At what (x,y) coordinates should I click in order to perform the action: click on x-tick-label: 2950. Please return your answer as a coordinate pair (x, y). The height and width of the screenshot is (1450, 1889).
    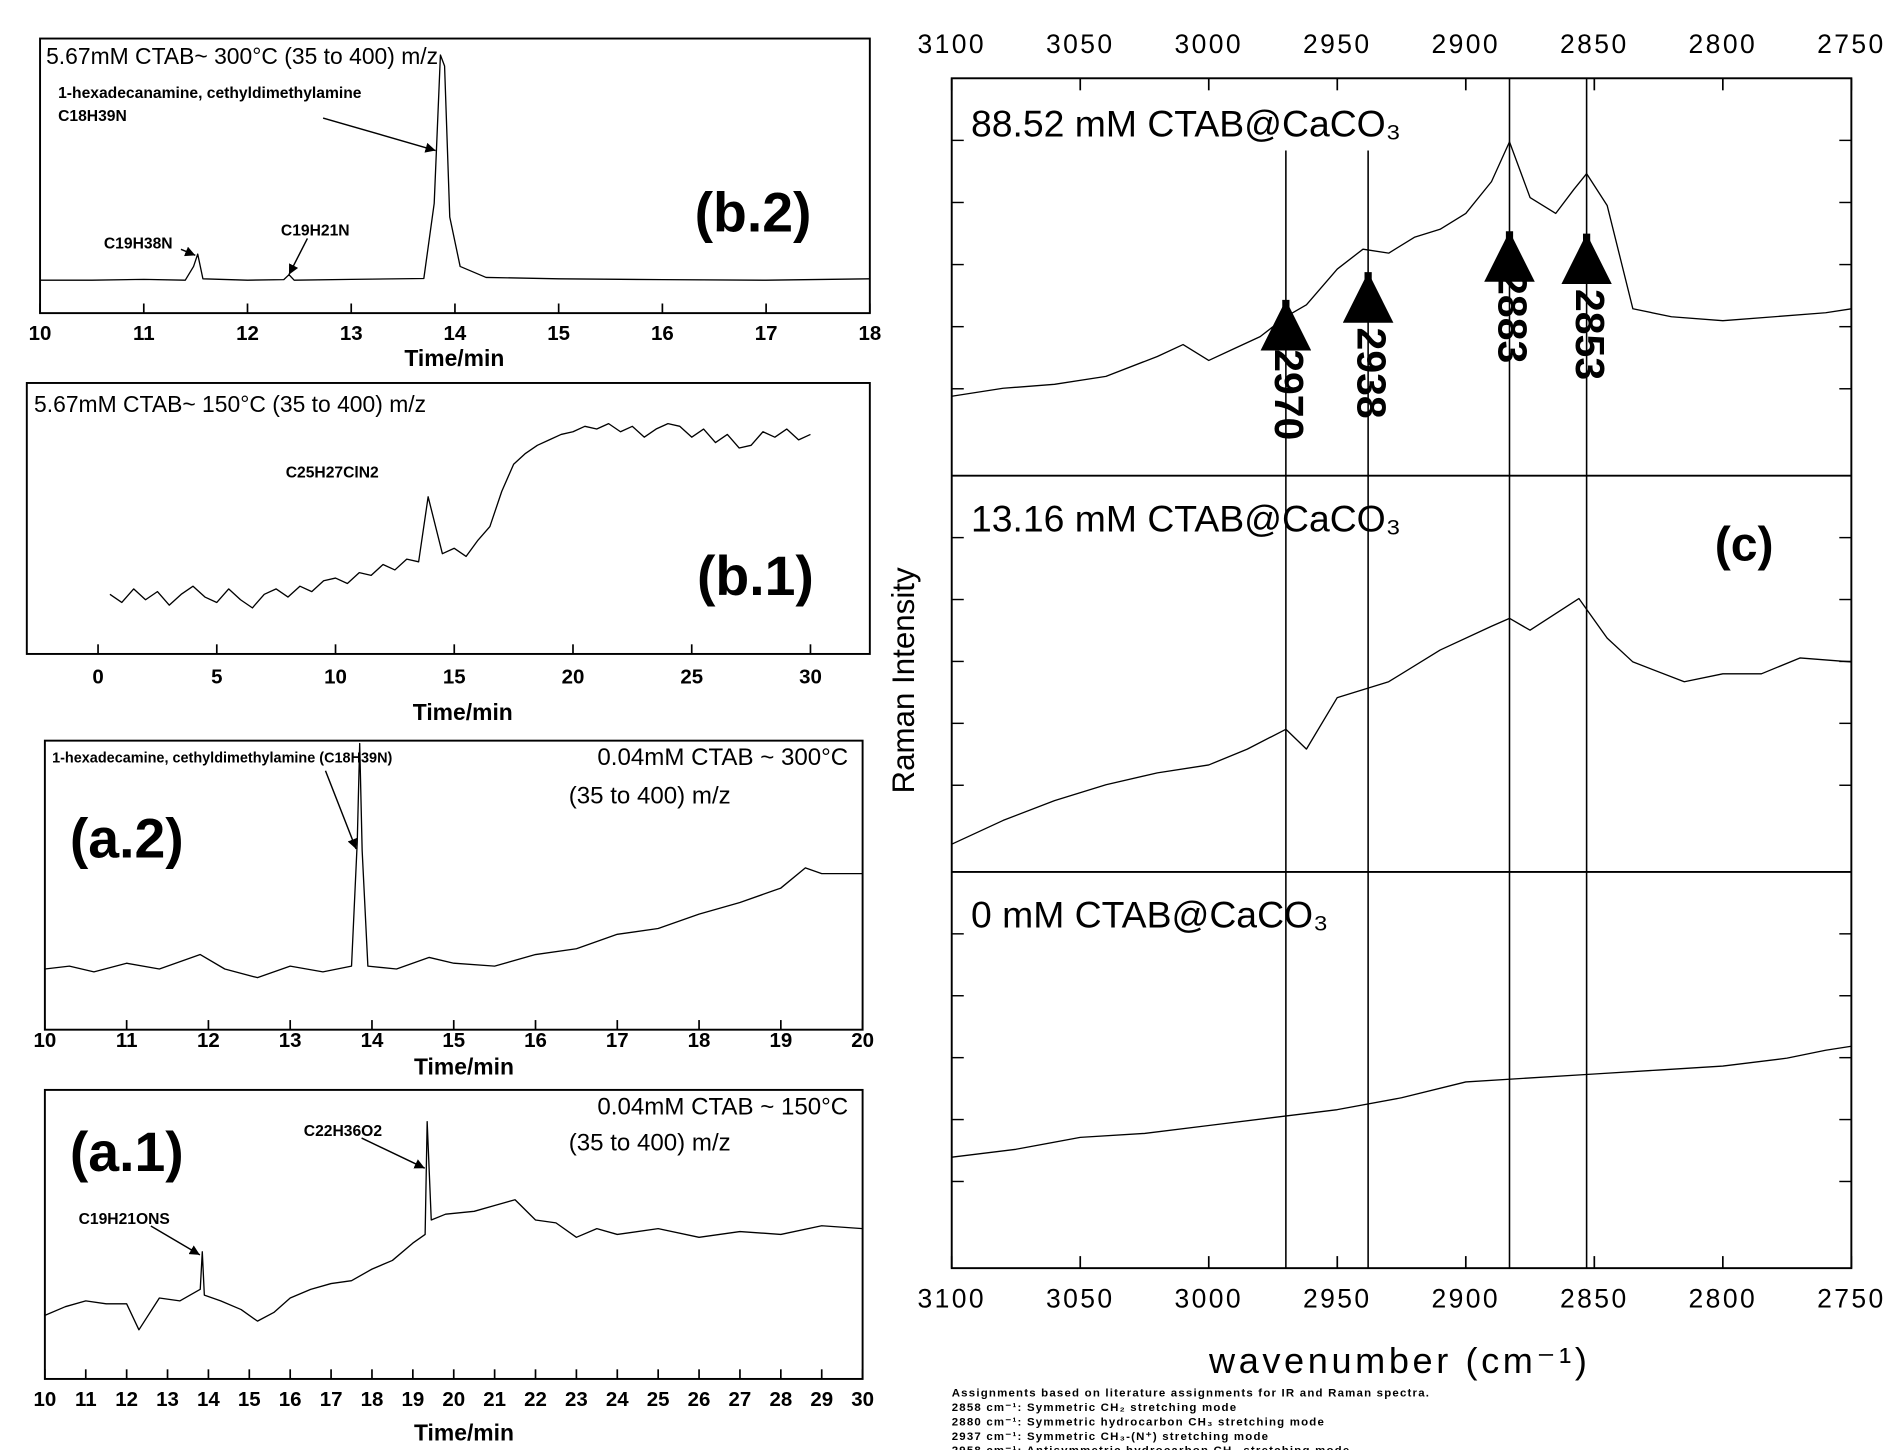
    Looking at the image, I should click on (1337, 1299).